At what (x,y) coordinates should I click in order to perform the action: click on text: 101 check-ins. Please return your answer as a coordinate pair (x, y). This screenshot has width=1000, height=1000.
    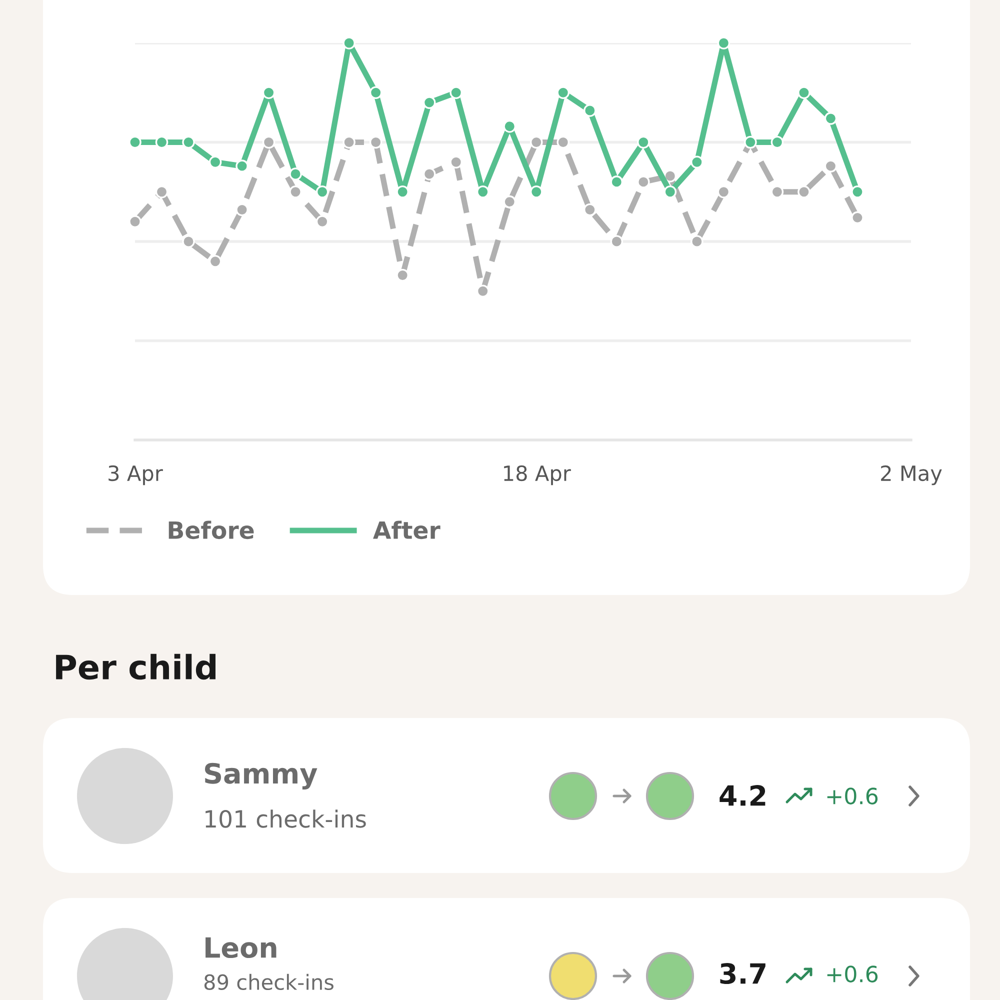
    Looking at the image, I should click on (286, 819).